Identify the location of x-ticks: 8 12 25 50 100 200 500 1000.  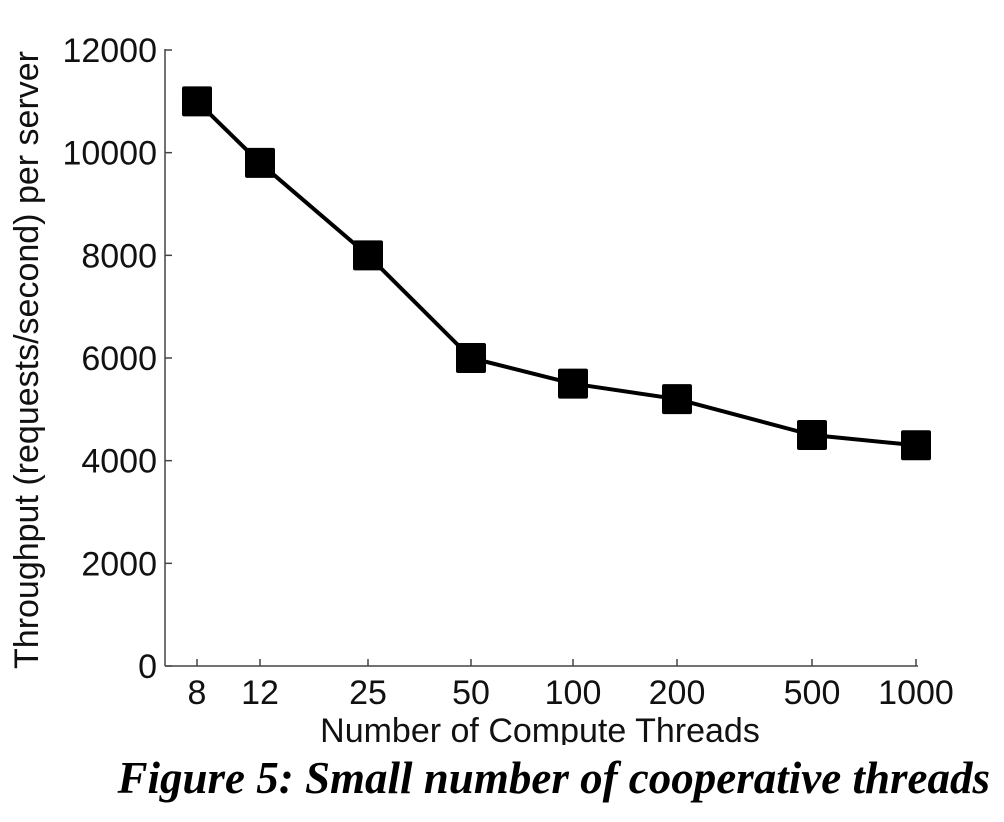
(571, 685).